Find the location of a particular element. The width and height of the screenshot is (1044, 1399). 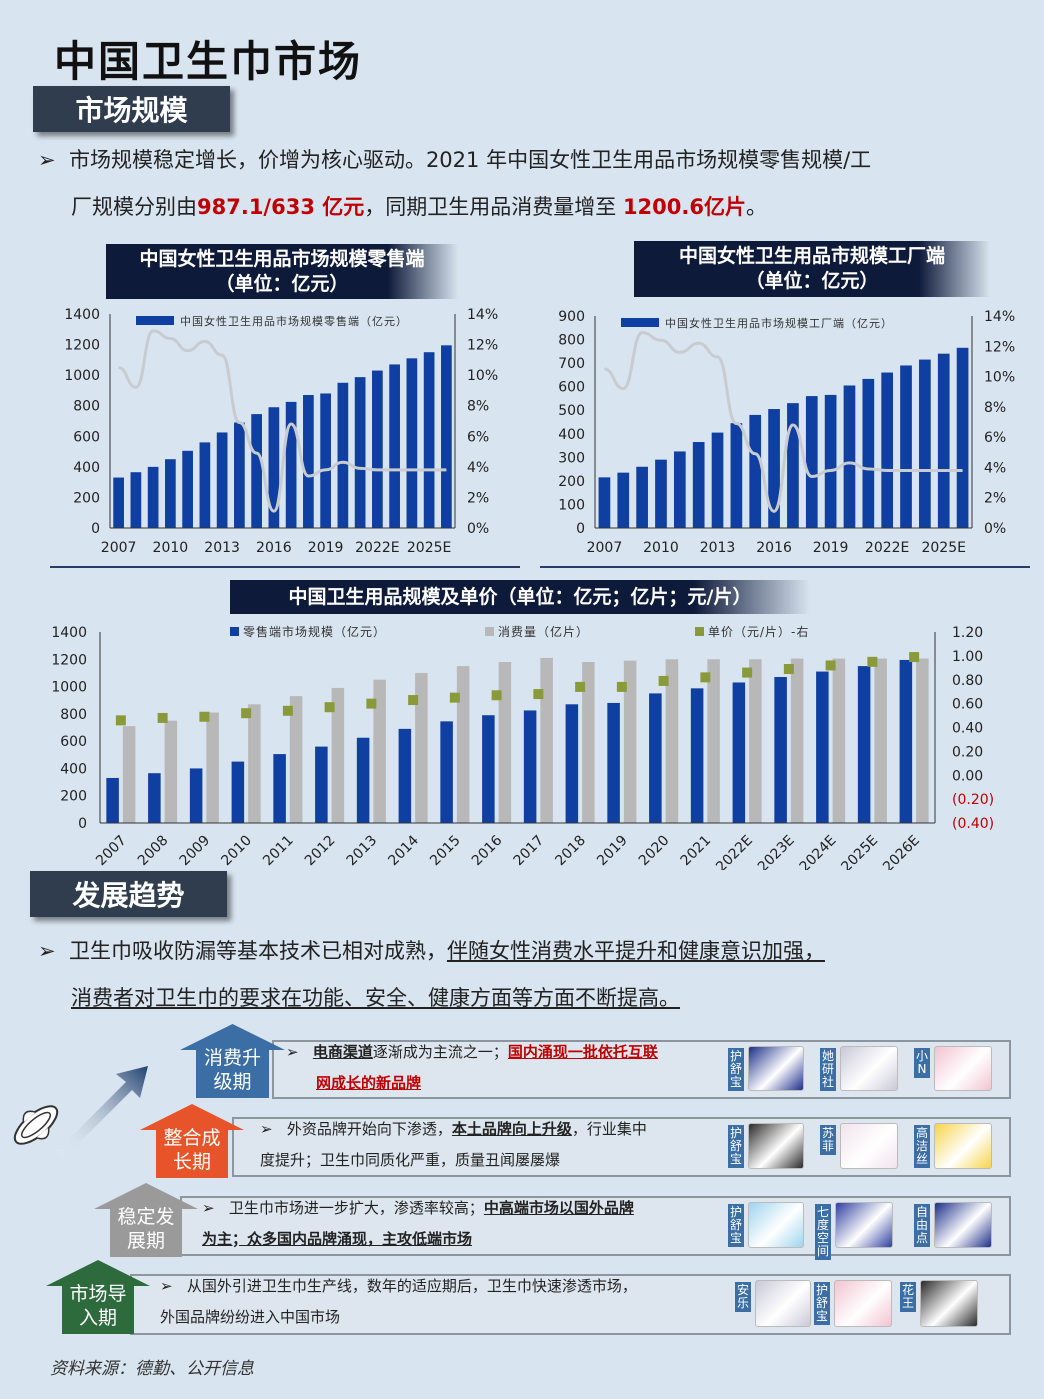

x-tick-label: 2008 is located at coordinates (153, 851).